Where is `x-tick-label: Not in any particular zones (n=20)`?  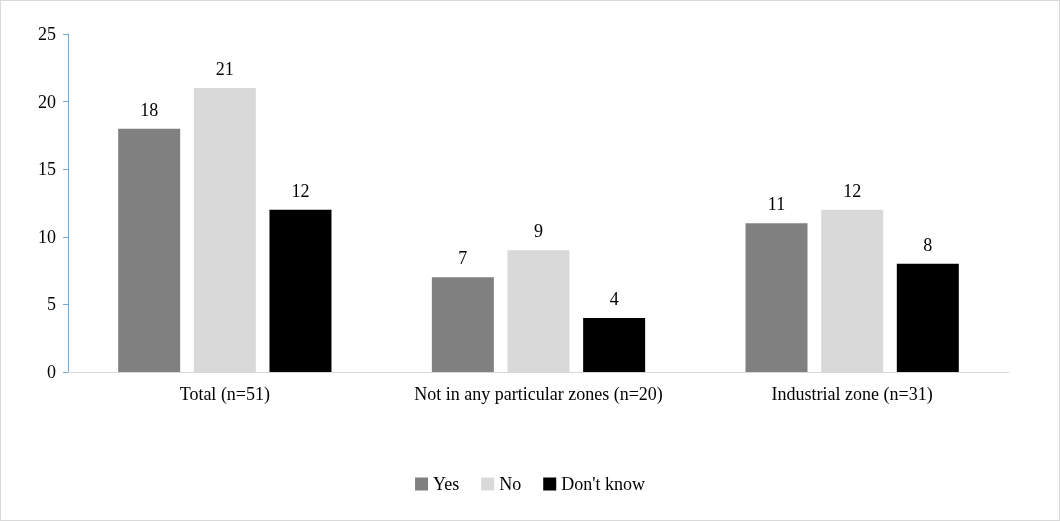
x-tick-label: Not in any particular zones (n=20) is located at coordinates (538, 394).